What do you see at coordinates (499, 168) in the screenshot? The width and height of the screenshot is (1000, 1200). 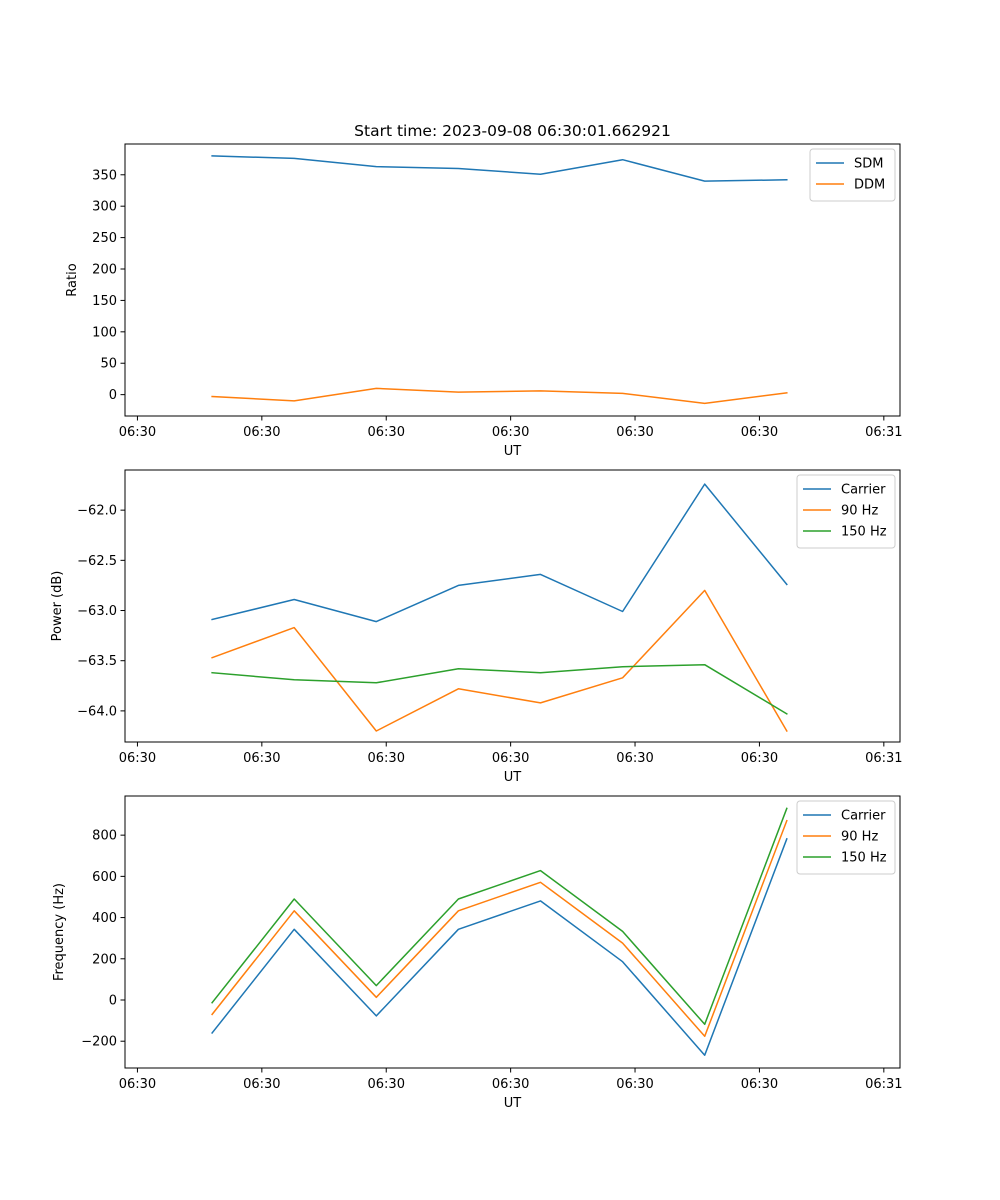 I see `series-line-sdm` at bounding box center [499, 168].